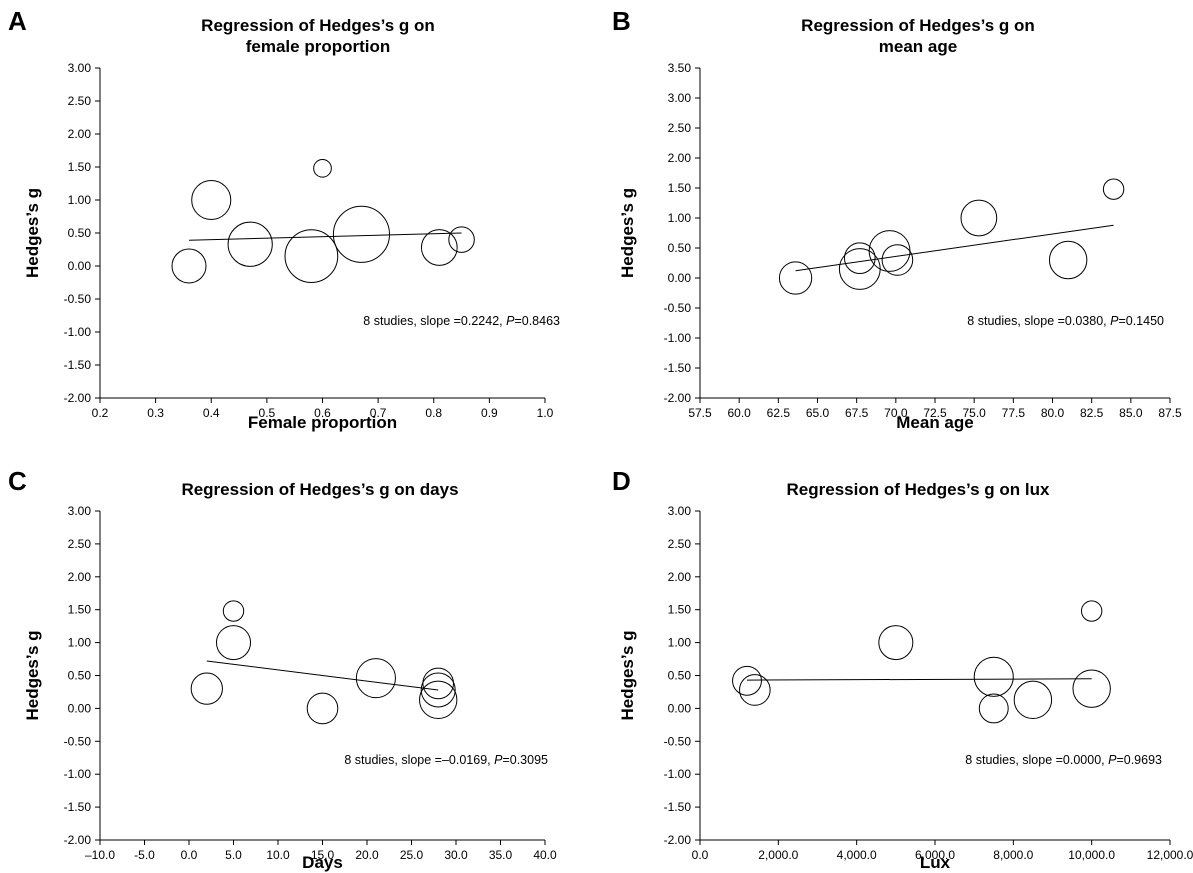 The width and height of the screenshot is (1193, 873). Describe the element at coordinates (489, 413) in the screenshot. I see `x-tick-label: 0.9` at that location.